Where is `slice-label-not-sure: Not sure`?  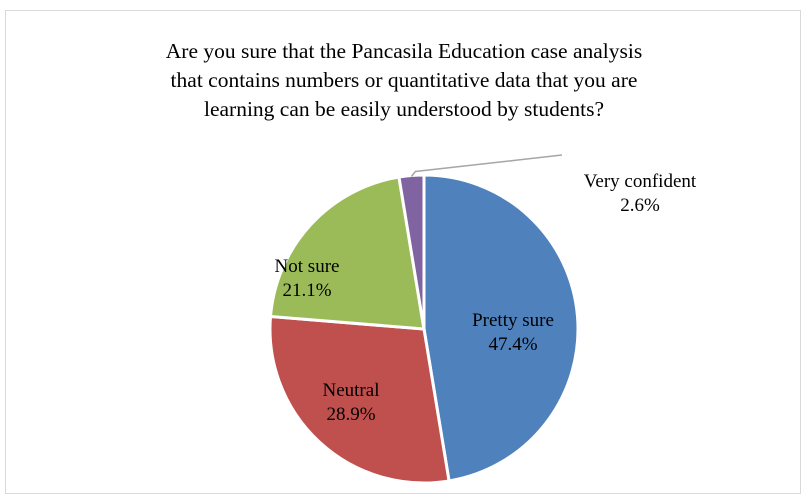
slice-label-not-sure: Not sure is located at coordinates (307, 266).